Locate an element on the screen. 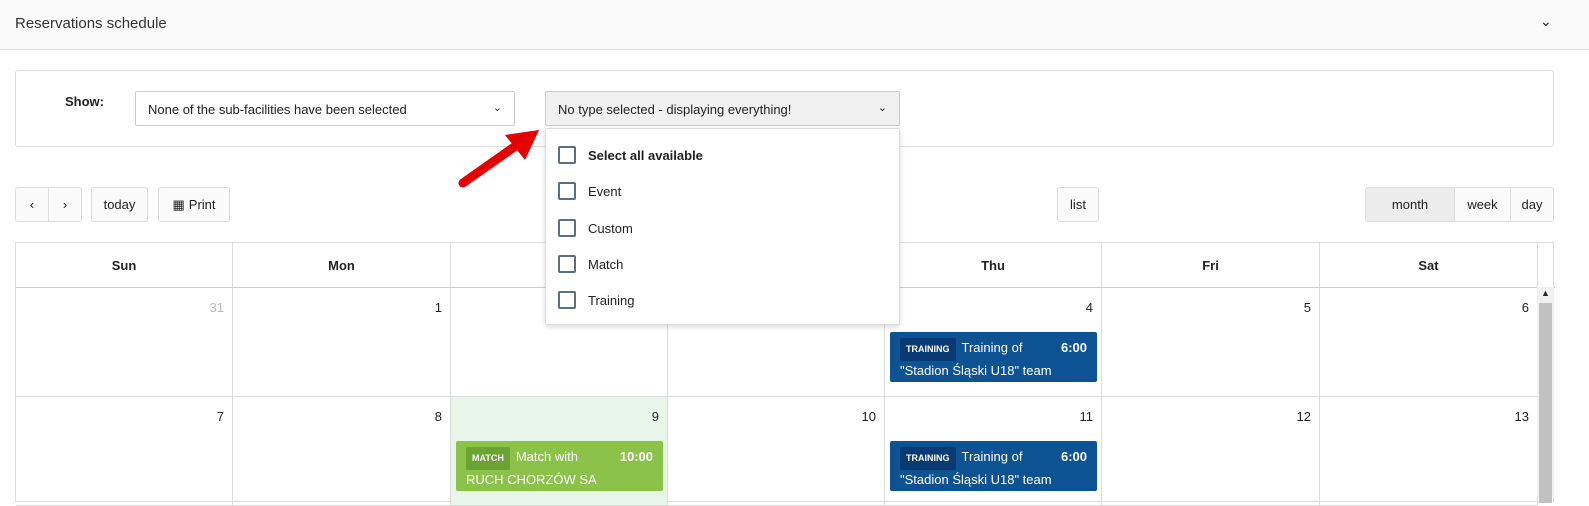  option-label: Match is located at coordinates (606, 264).